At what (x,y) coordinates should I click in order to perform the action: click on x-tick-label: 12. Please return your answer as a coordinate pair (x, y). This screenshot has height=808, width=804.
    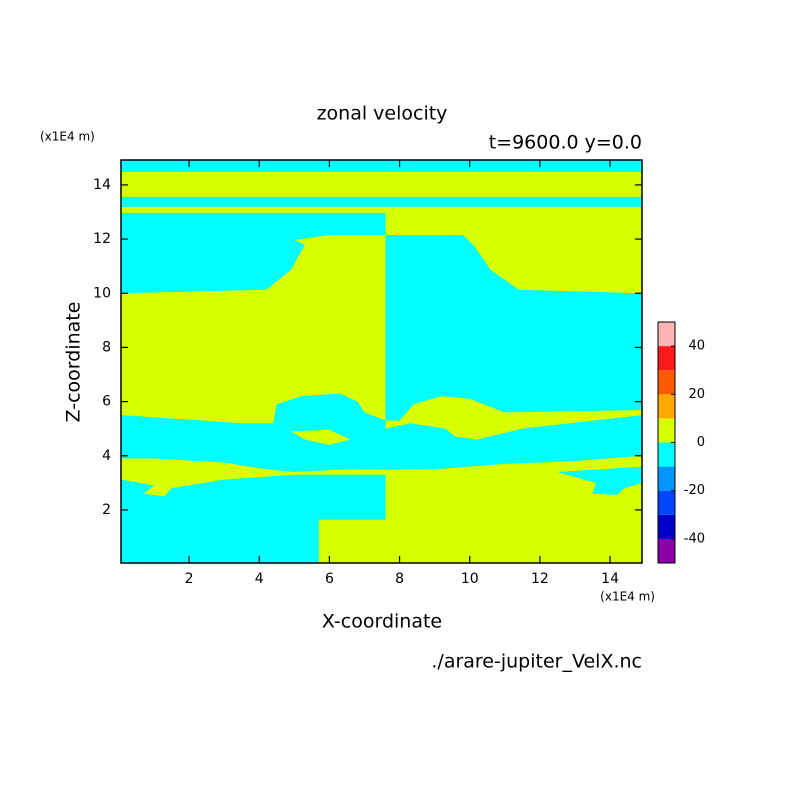
    Looking at the image, I should click on (540, 579).